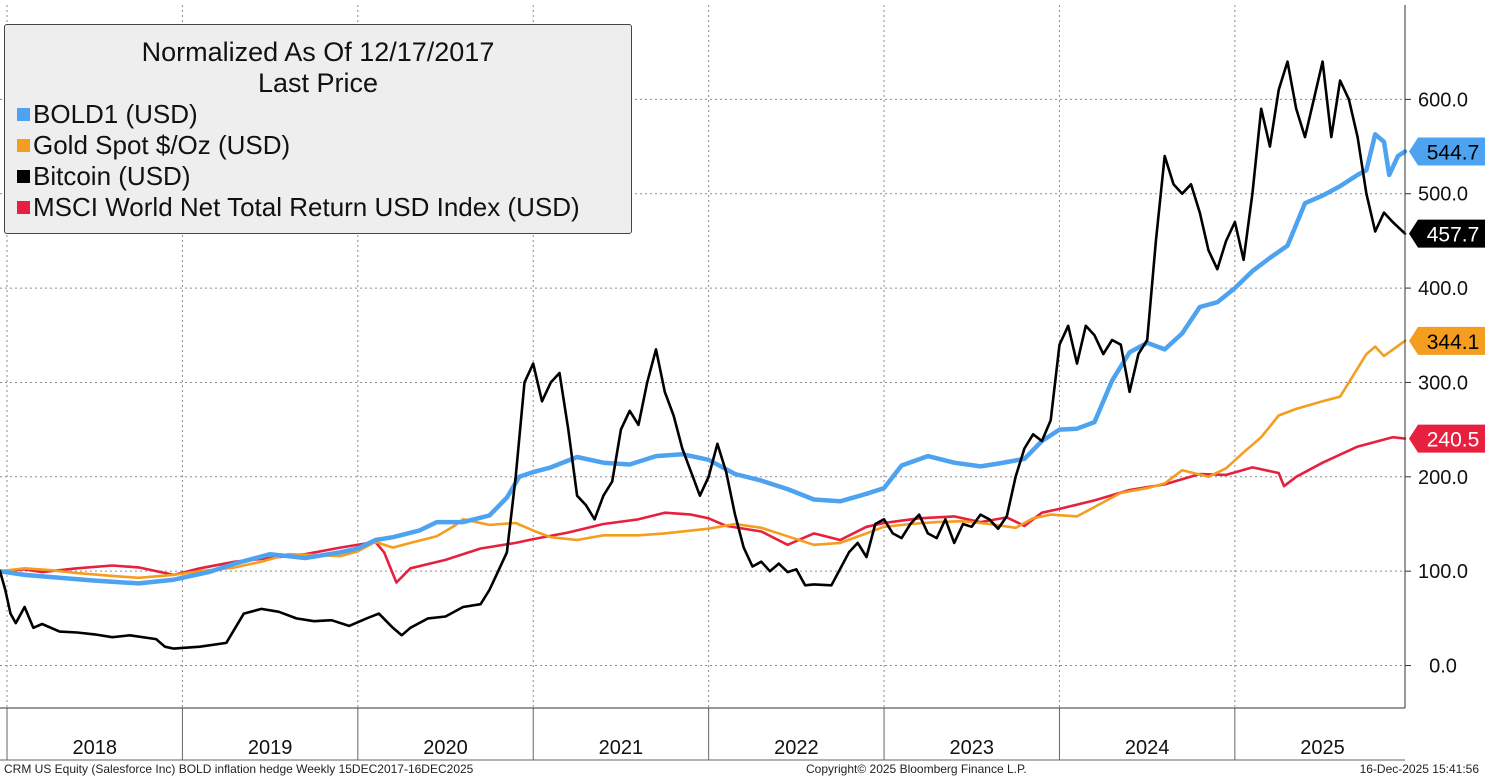 Image resolution: width=1485 pixels, height=778 pixels. I want to click on last-value-labels: 544.7 457.7 344.1 240.5, so click(1447, 295).